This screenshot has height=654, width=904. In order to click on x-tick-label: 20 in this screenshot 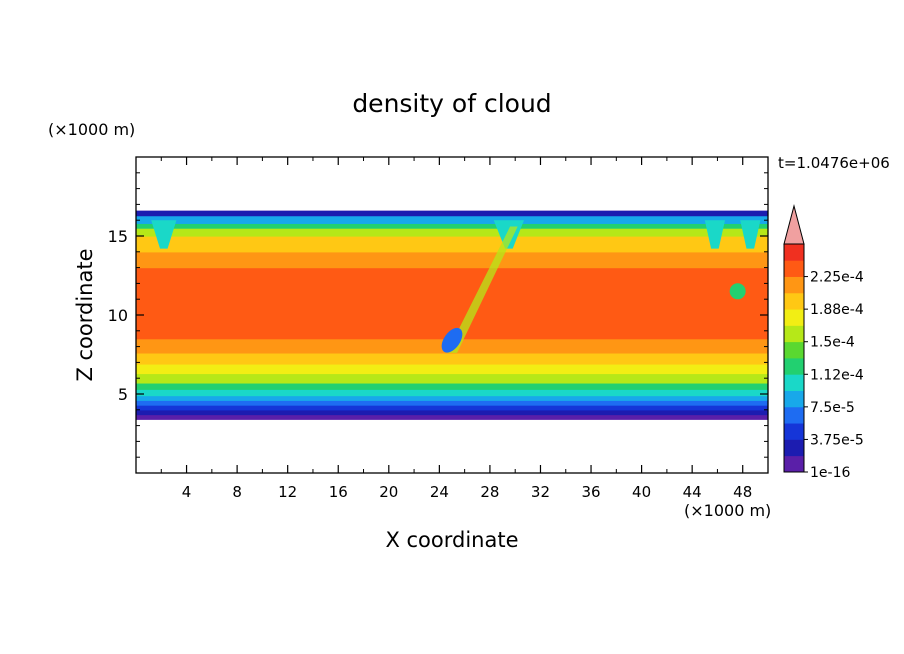, I will do `click(388, 492)`.